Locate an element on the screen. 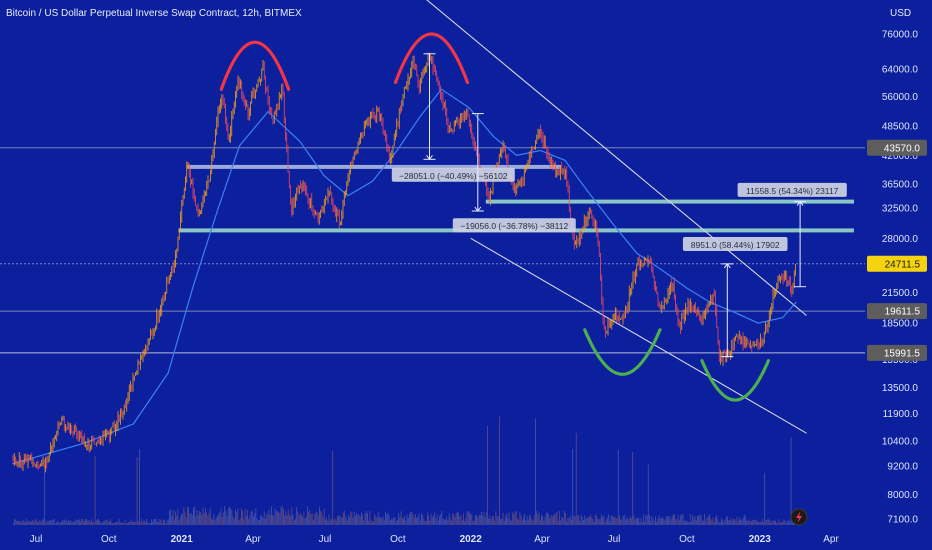 This screenshot has height=550, width=932. price-tag-label: 15991.5 is located at coordinates (902, 353).